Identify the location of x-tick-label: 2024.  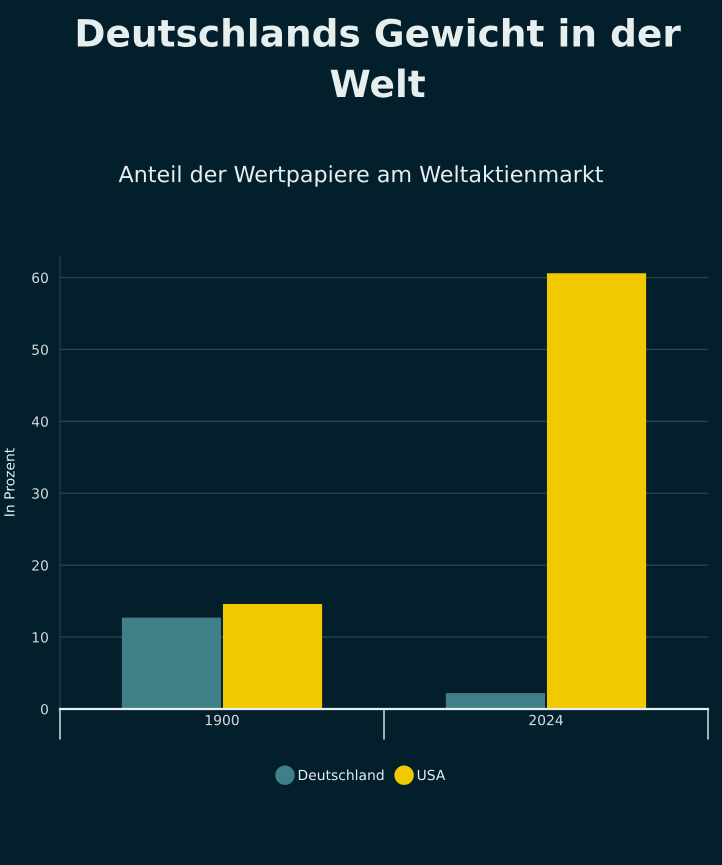
(546, 720).